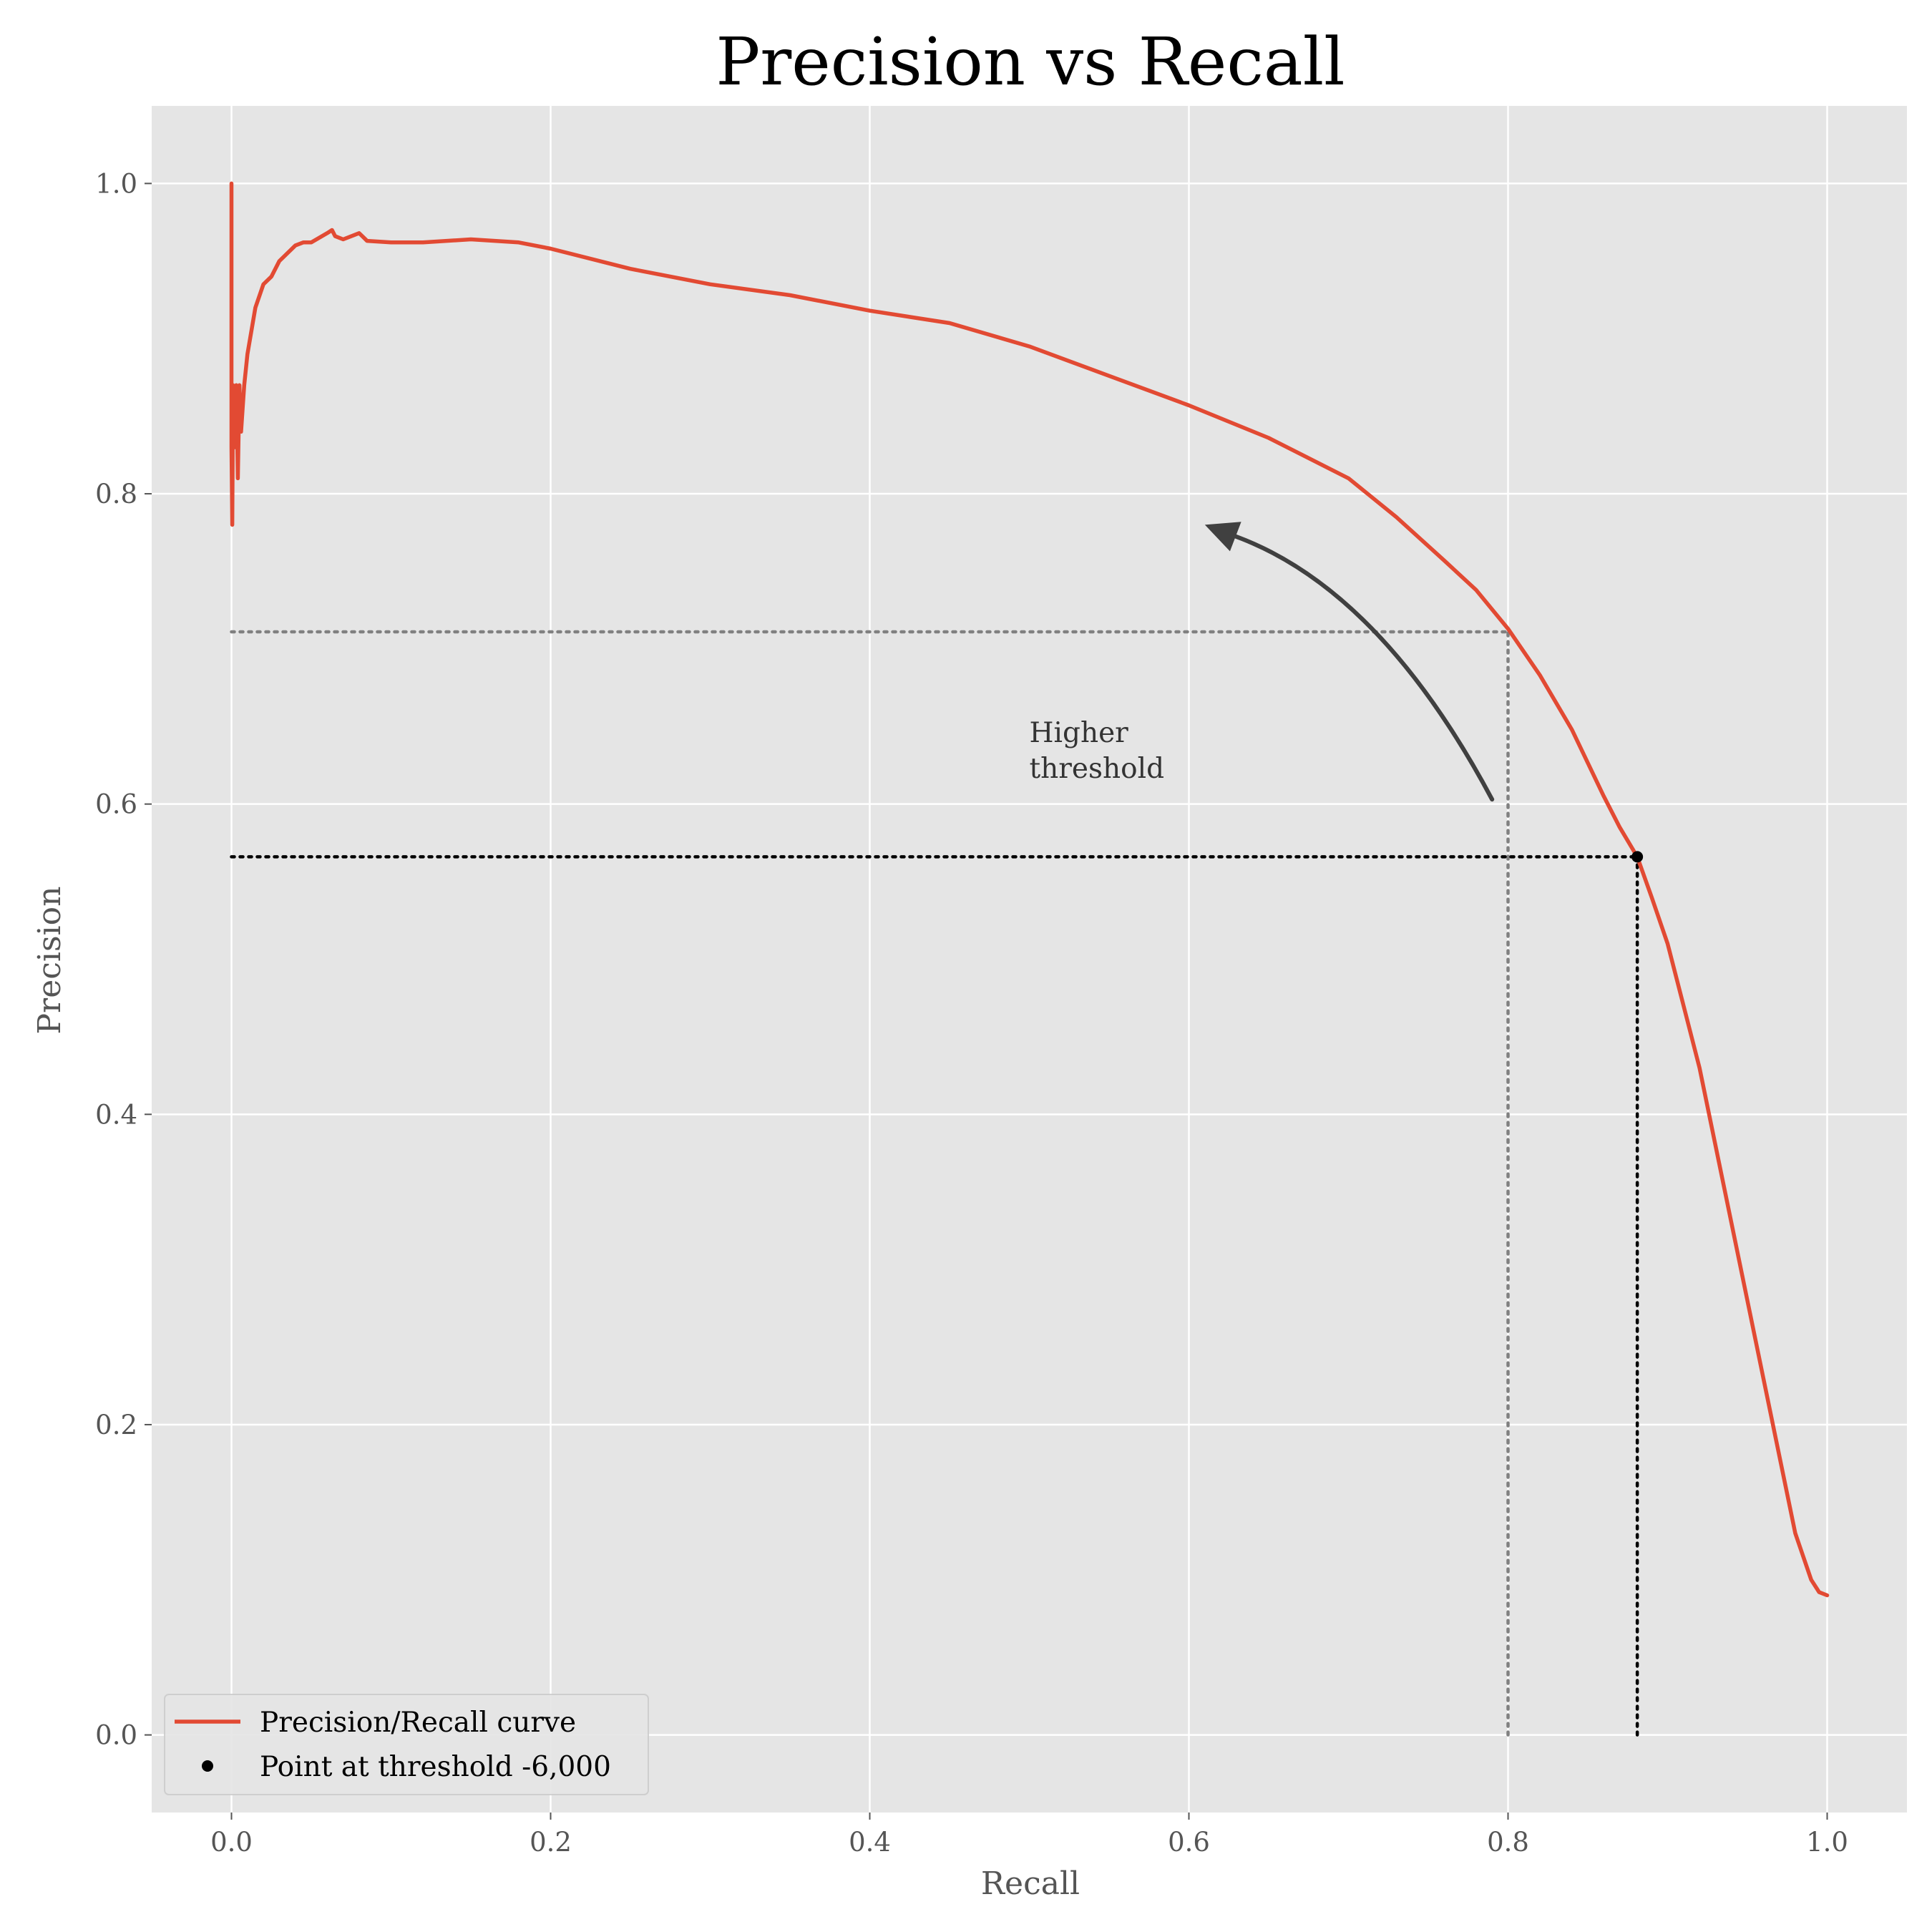 The height and width of the screenshot is (1932, 1932). What do you see at coordinates (418, 1723) in the screenshot?
I see `legend-curve-label: Precision/Recall curve` at bounding box center [418, 1723].